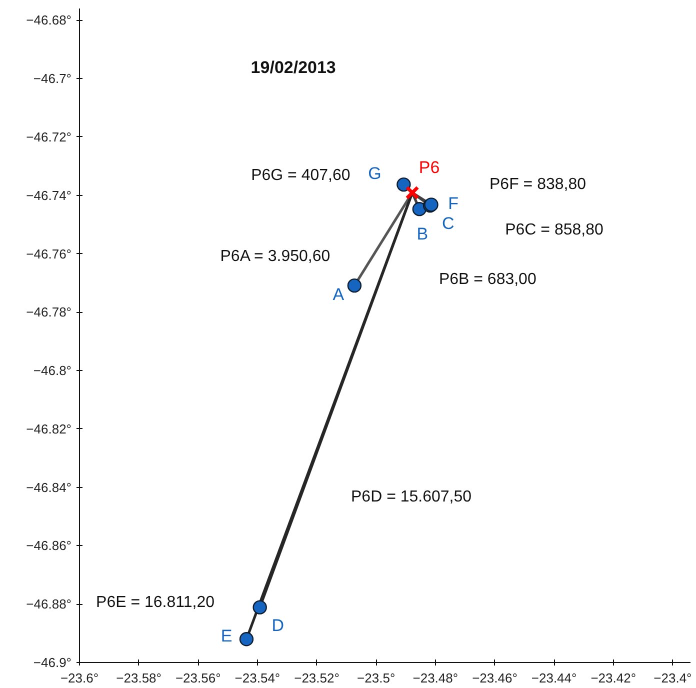 This screenshot has height=688, width=696. I want to click on y-tick-label: −46.74°, so click(49, 195).